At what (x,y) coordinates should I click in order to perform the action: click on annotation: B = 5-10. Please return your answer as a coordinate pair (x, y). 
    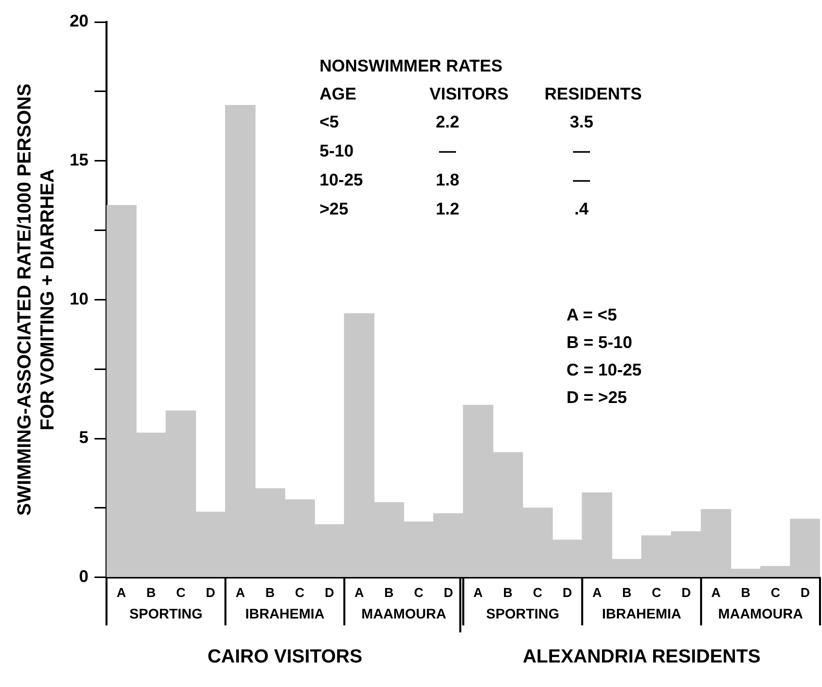
    Looking at the image, I should click on (599, 342).